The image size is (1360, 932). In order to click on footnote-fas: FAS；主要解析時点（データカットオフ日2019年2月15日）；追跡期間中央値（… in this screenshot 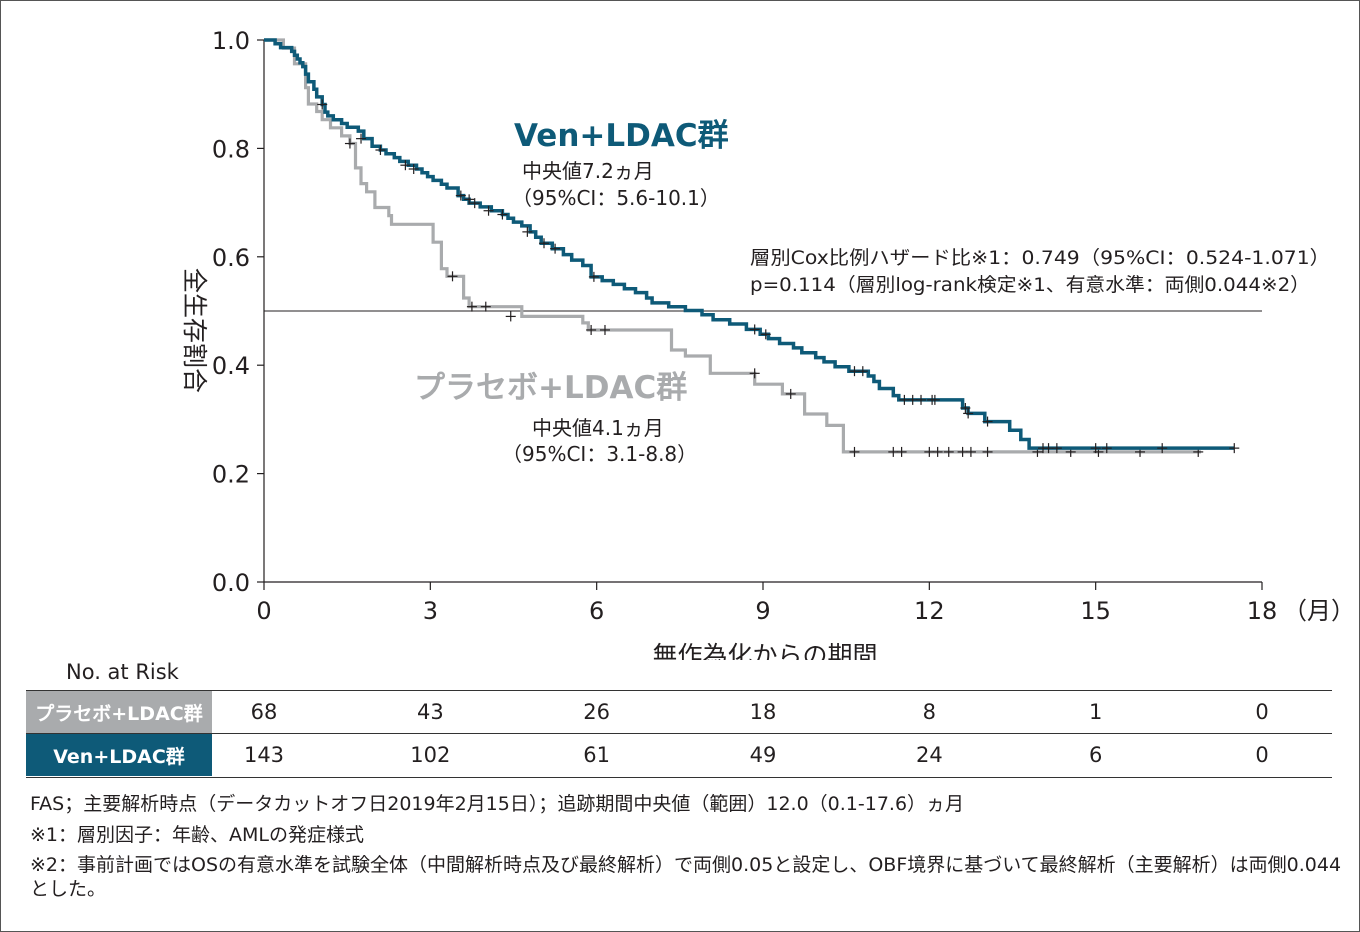, I will do `click(497, 804)`.